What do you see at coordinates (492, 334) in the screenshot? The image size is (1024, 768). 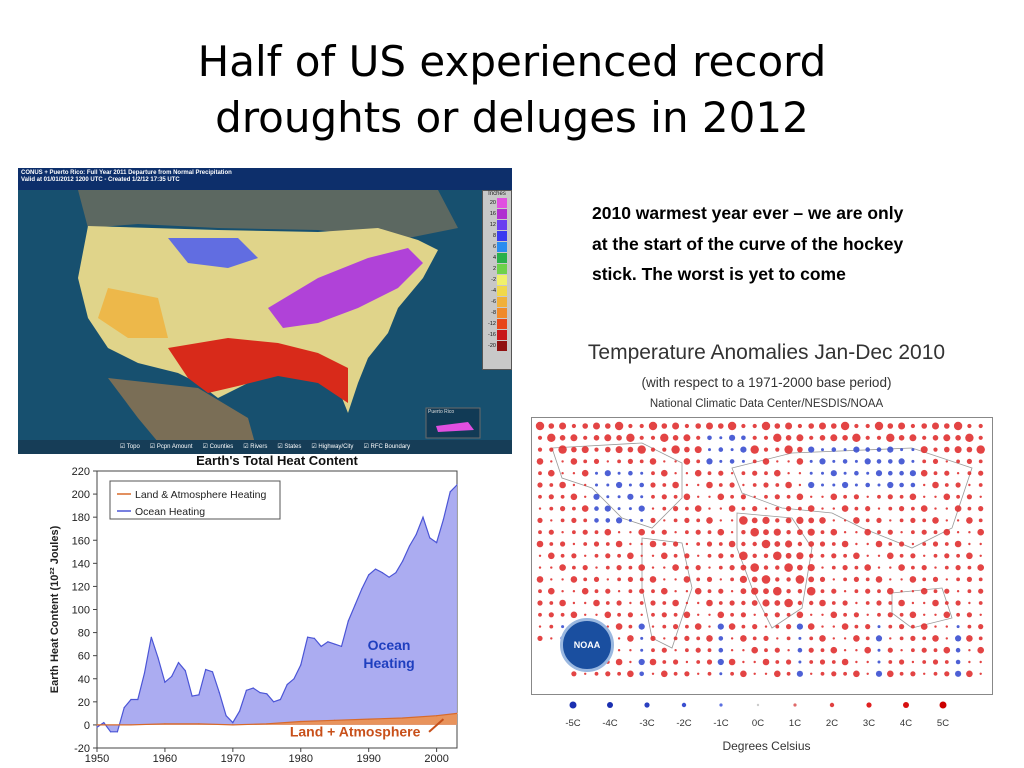 I see `precipitation-legend-value: -16` at bounding box center [492, 334].